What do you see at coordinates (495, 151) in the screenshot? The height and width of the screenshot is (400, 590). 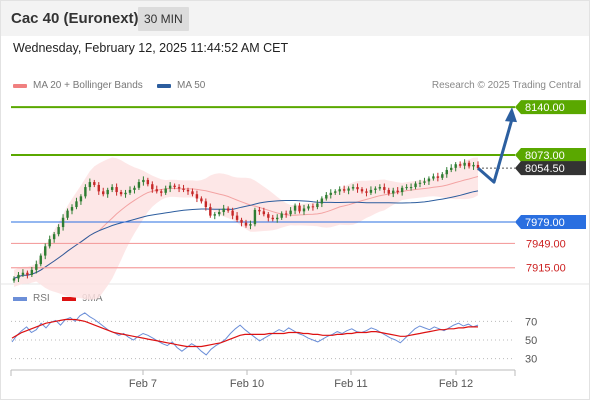 I see `projection-arrow` at bounding box center [495, 151].